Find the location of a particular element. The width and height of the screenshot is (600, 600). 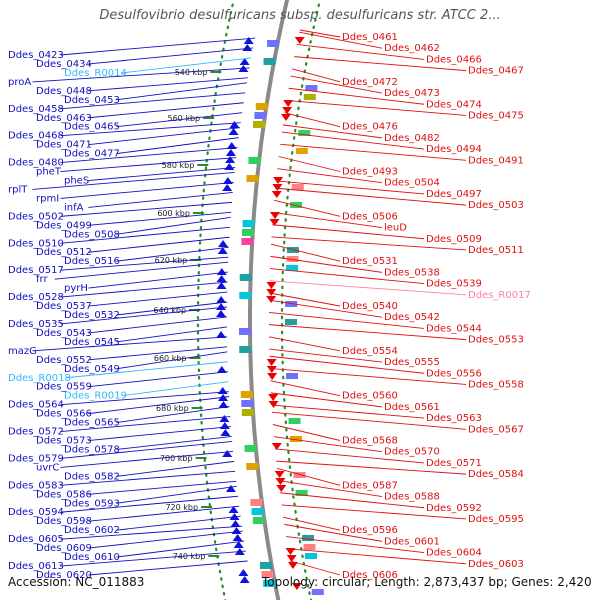

reverse-gene-label: Ddes_0587 is located at coordinates (370, 485).